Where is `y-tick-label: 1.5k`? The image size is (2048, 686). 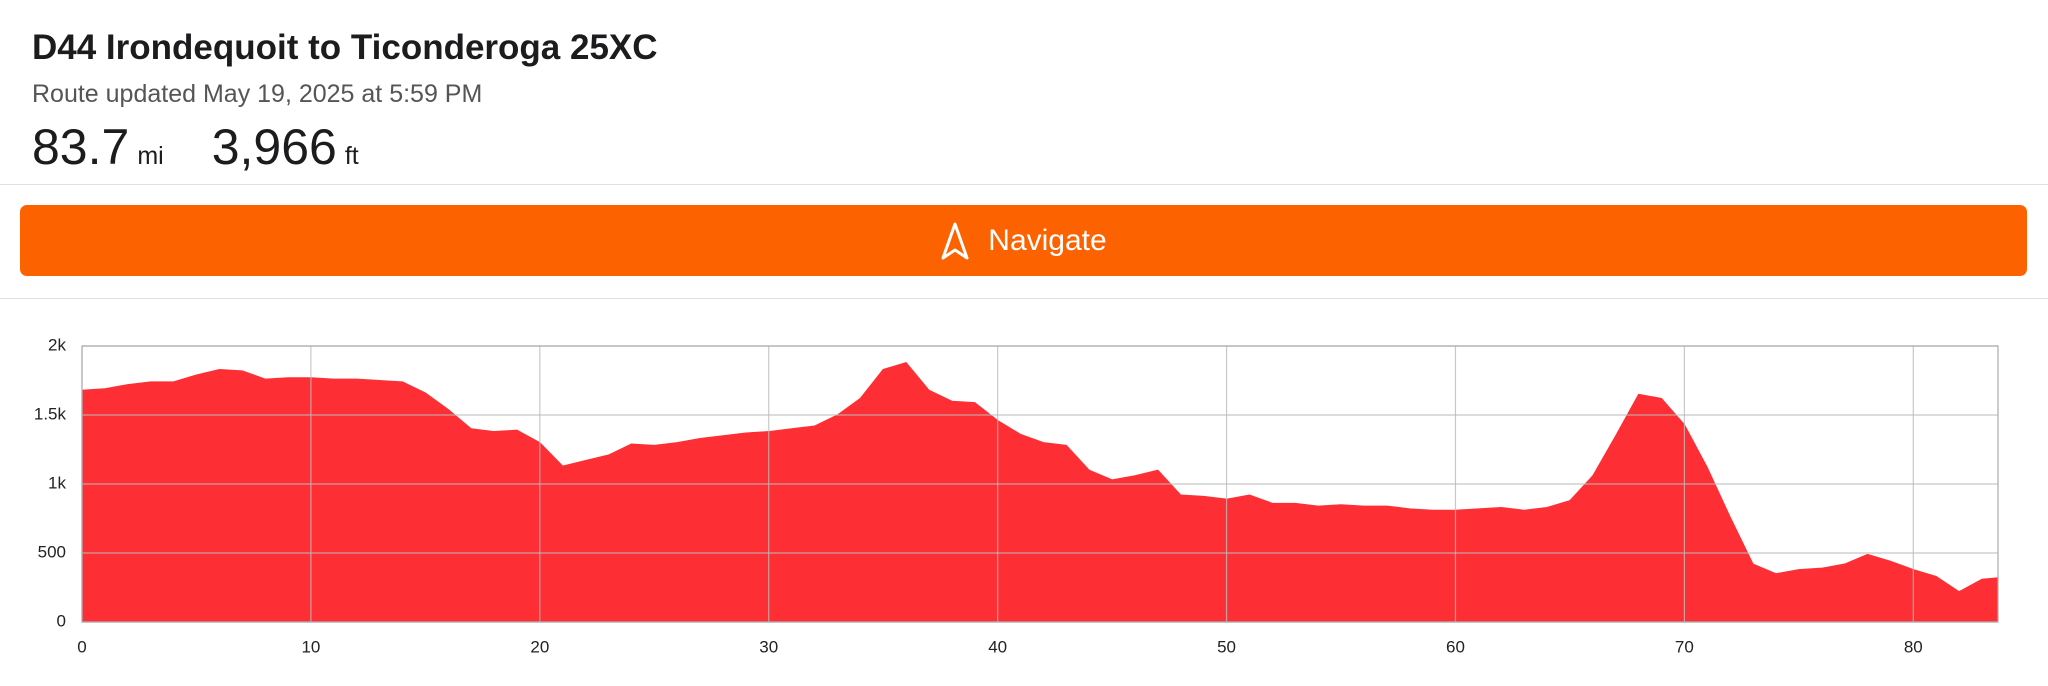 y-tick-label: 1.5k is located at coordinates (50, 413).